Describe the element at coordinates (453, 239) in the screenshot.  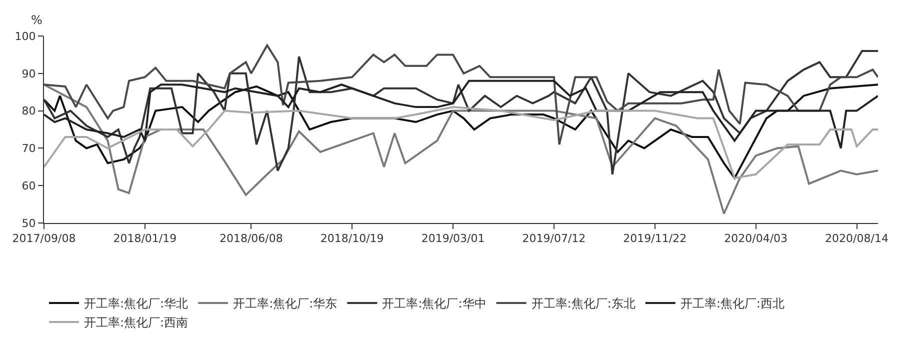
I see `x-tick-label: 2019/03/01` at that location.